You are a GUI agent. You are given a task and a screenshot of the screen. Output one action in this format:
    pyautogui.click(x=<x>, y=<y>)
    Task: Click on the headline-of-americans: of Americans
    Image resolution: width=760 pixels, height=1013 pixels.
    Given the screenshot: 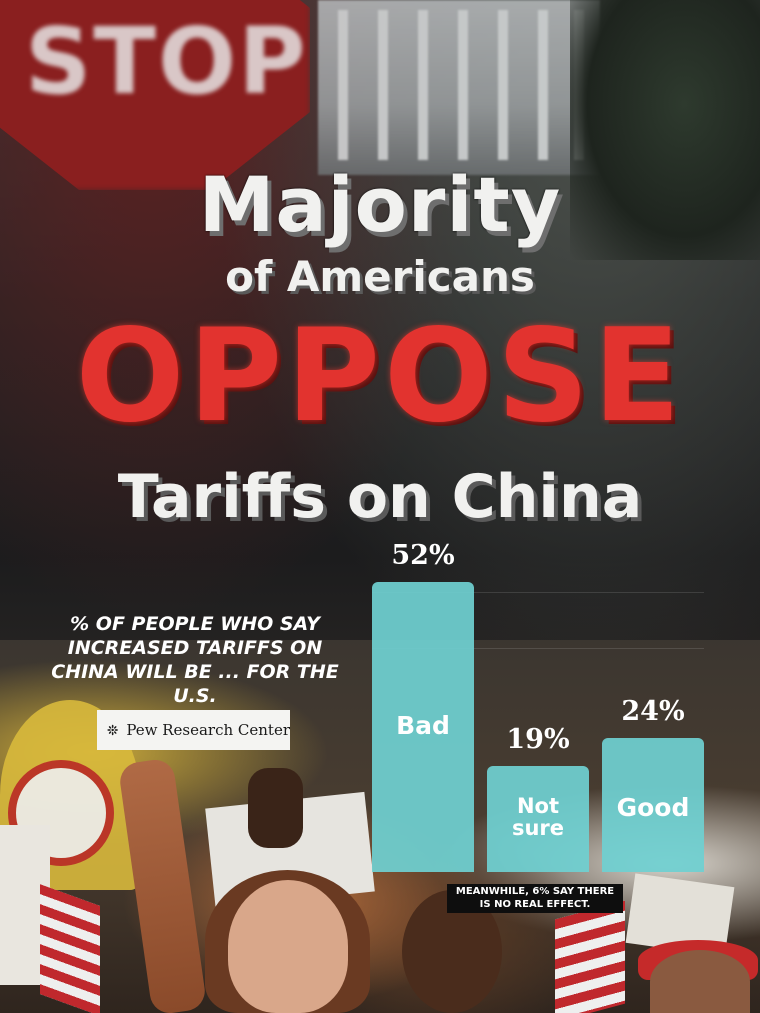 What is the action you would take?
    pyautogui.click(x=380, y=276)
    